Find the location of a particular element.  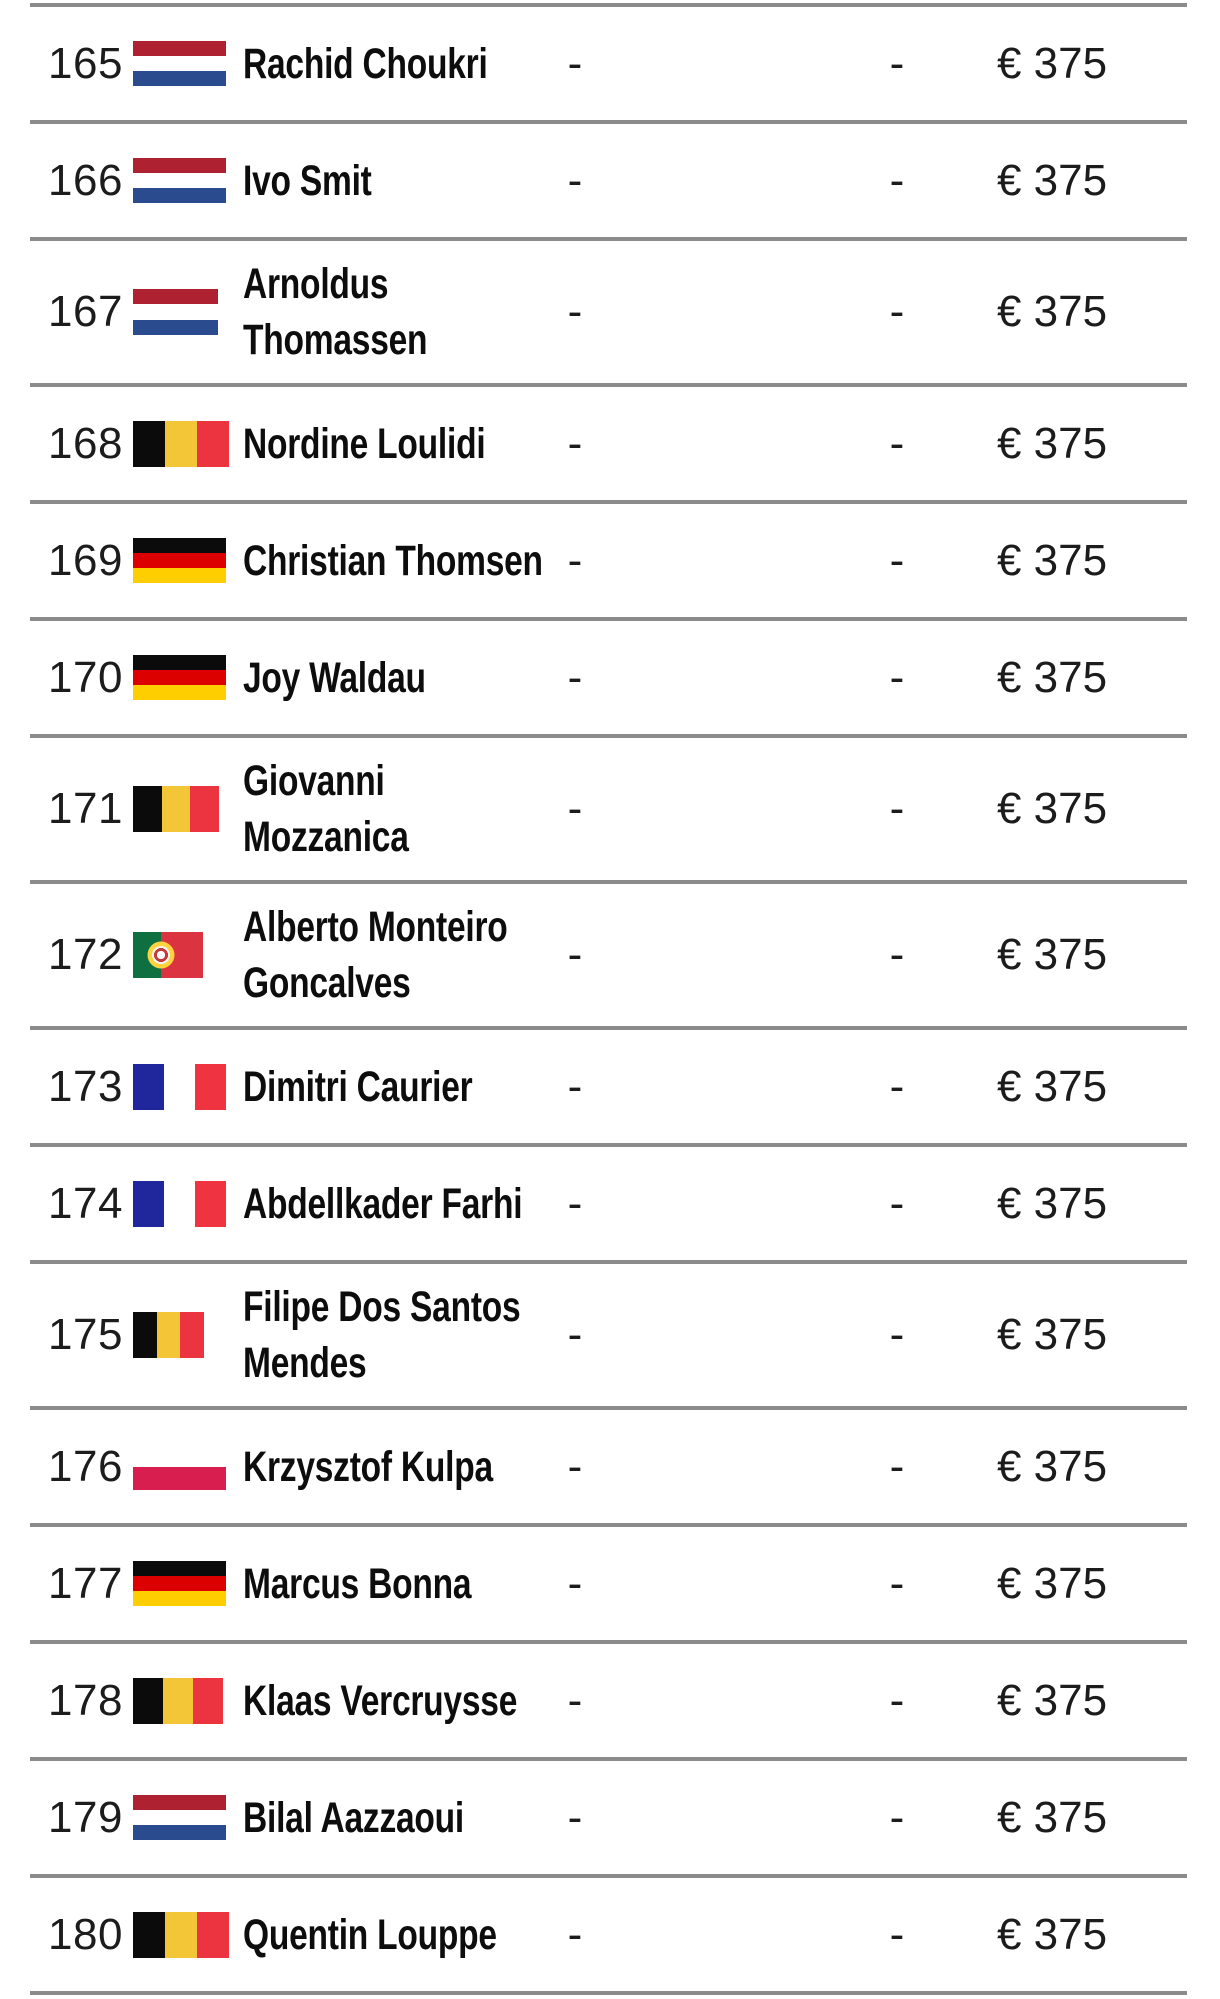

player-name: Marcus Bonna is located at coordinates (357, 1583).